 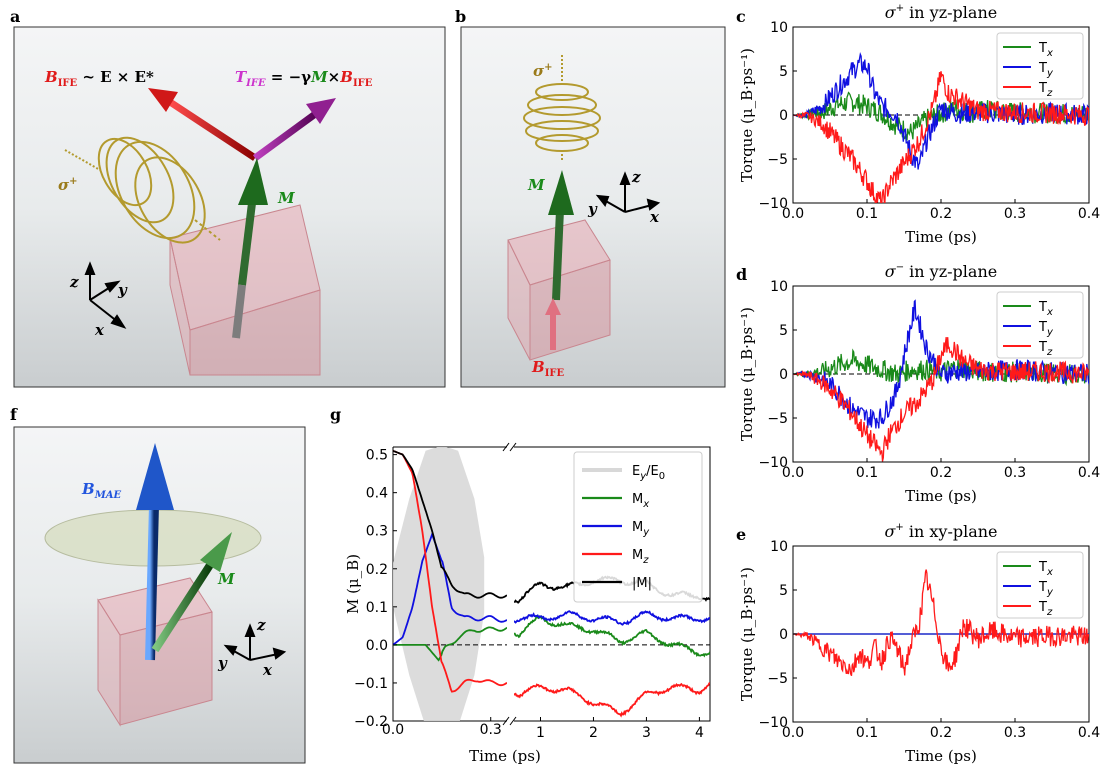 What do you see at coordinates (1046, 70) in the screenshot?
I see `chart-c-legend-label-y: Ty` at bounding box center [1046, 70].